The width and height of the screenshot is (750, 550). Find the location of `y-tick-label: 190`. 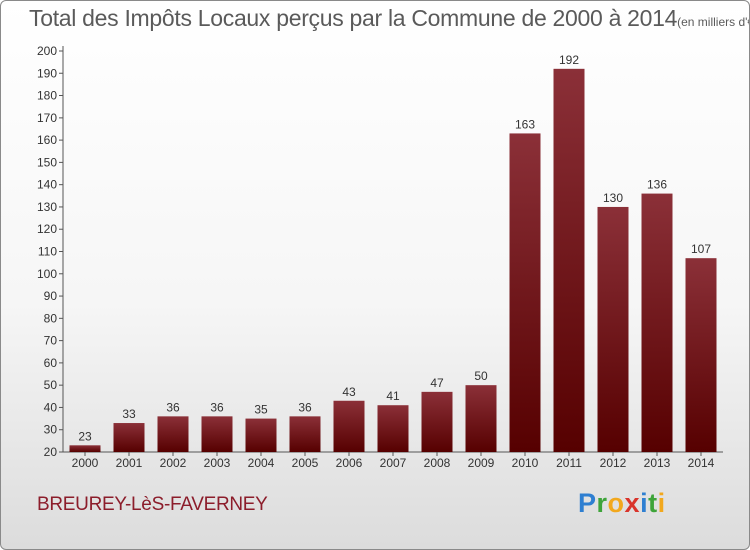

y-tick-label: 190 is located at coordinates (47, 73).